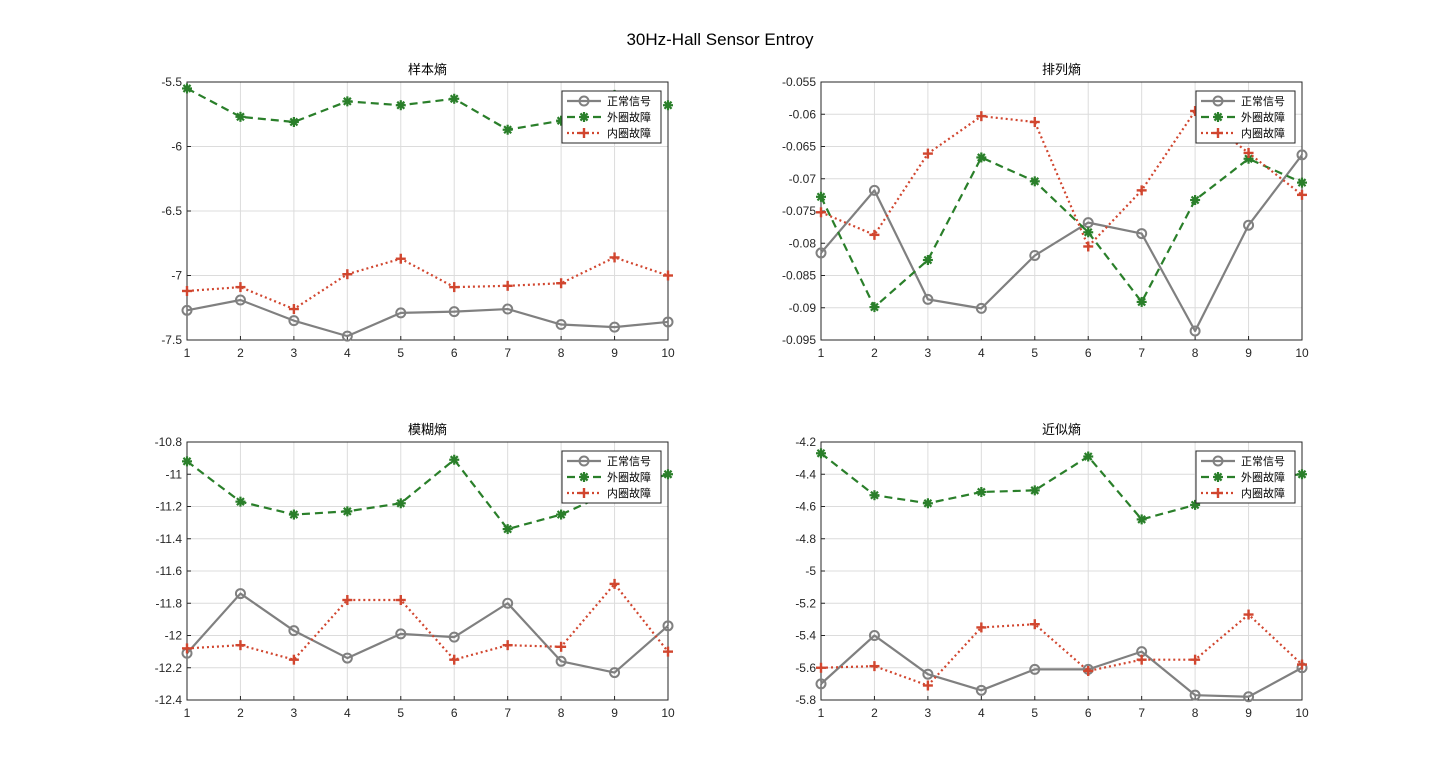 This screenshot has height=782, width=1440. Describe the element at coordinates (805, 603) in the screenshot. I see `y-tick-label: -5.2` at that location.